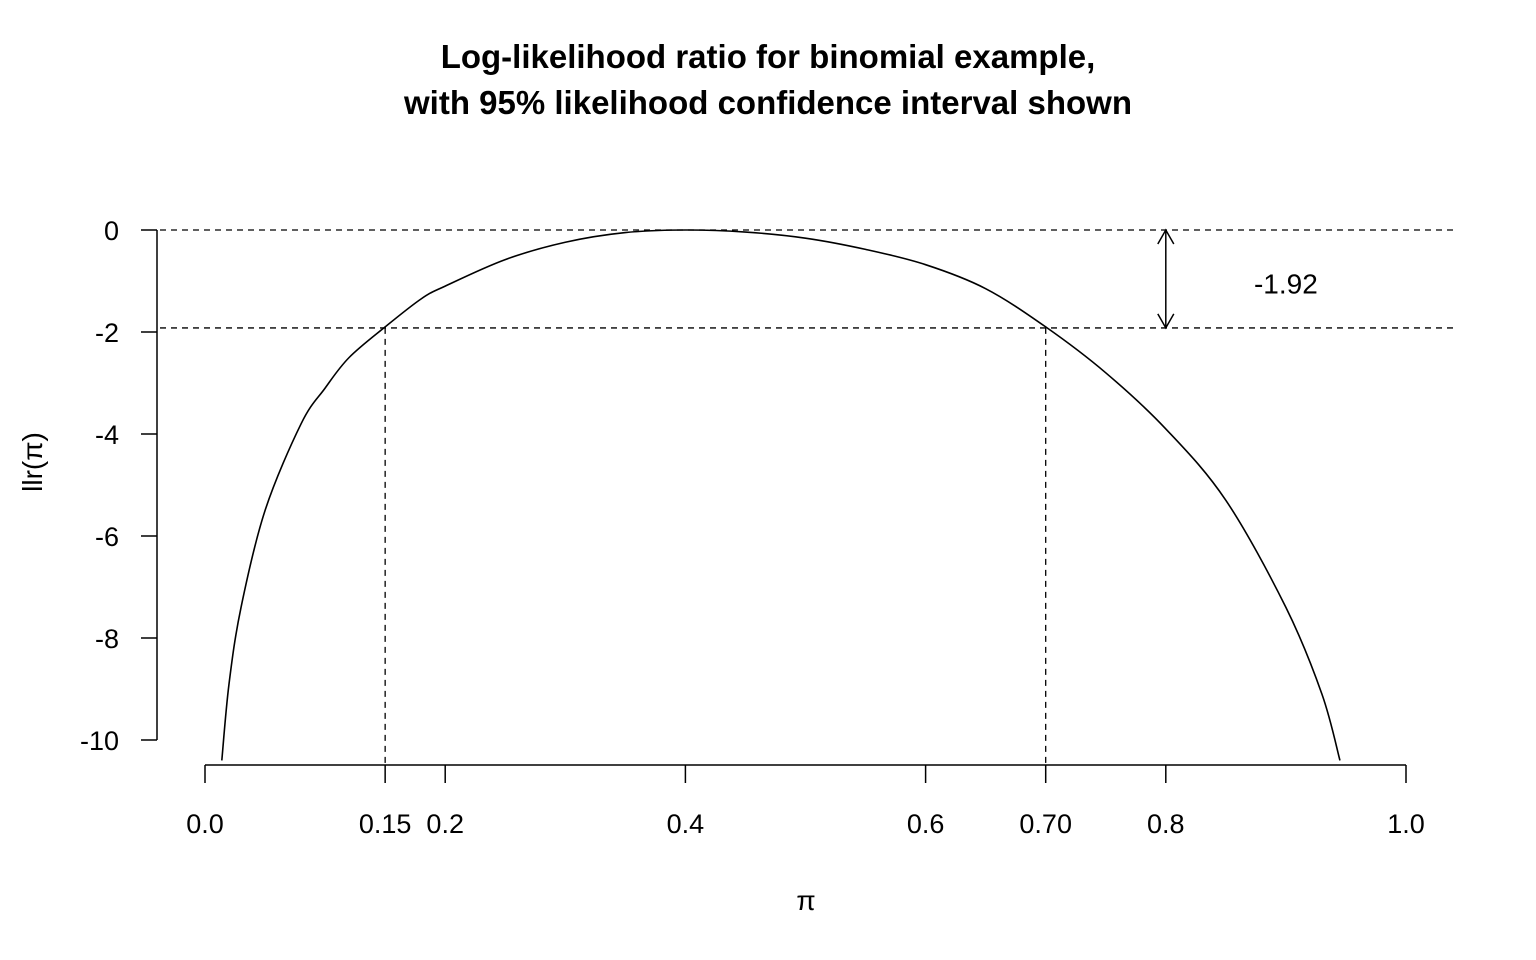 Image resolution: width=1536 pixels, height=960 pixels. What do you see at coordinates (107, 333) in the screenshot?
I see `y-tick-label-1: -2` at bounding box center [107, 333].